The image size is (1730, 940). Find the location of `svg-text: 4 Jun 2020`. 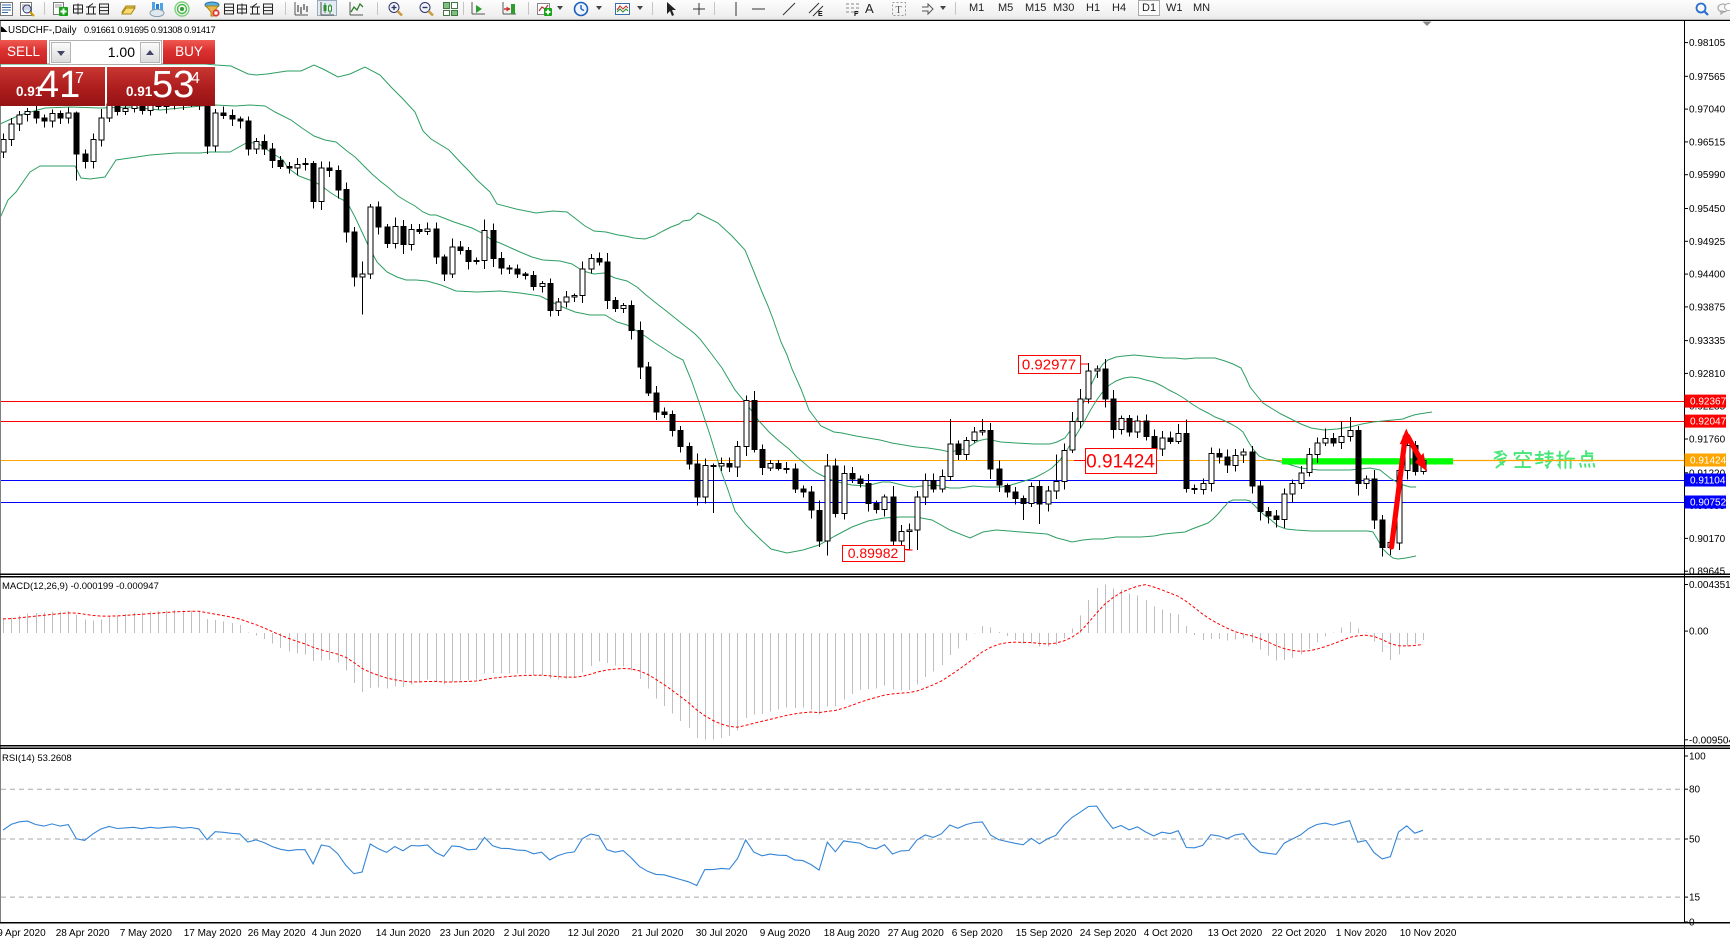

svg-text: 4 Jun 2020 is located at coordinates (337, 933).